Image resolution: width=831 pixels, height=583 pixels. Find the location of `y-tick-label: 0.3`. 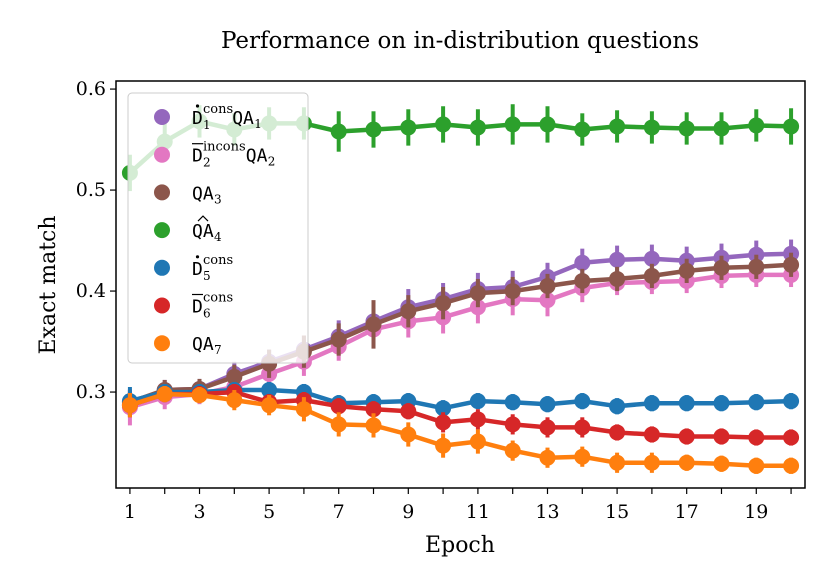

y-tick-label: 0.3 is located at coordinates (91, 392).